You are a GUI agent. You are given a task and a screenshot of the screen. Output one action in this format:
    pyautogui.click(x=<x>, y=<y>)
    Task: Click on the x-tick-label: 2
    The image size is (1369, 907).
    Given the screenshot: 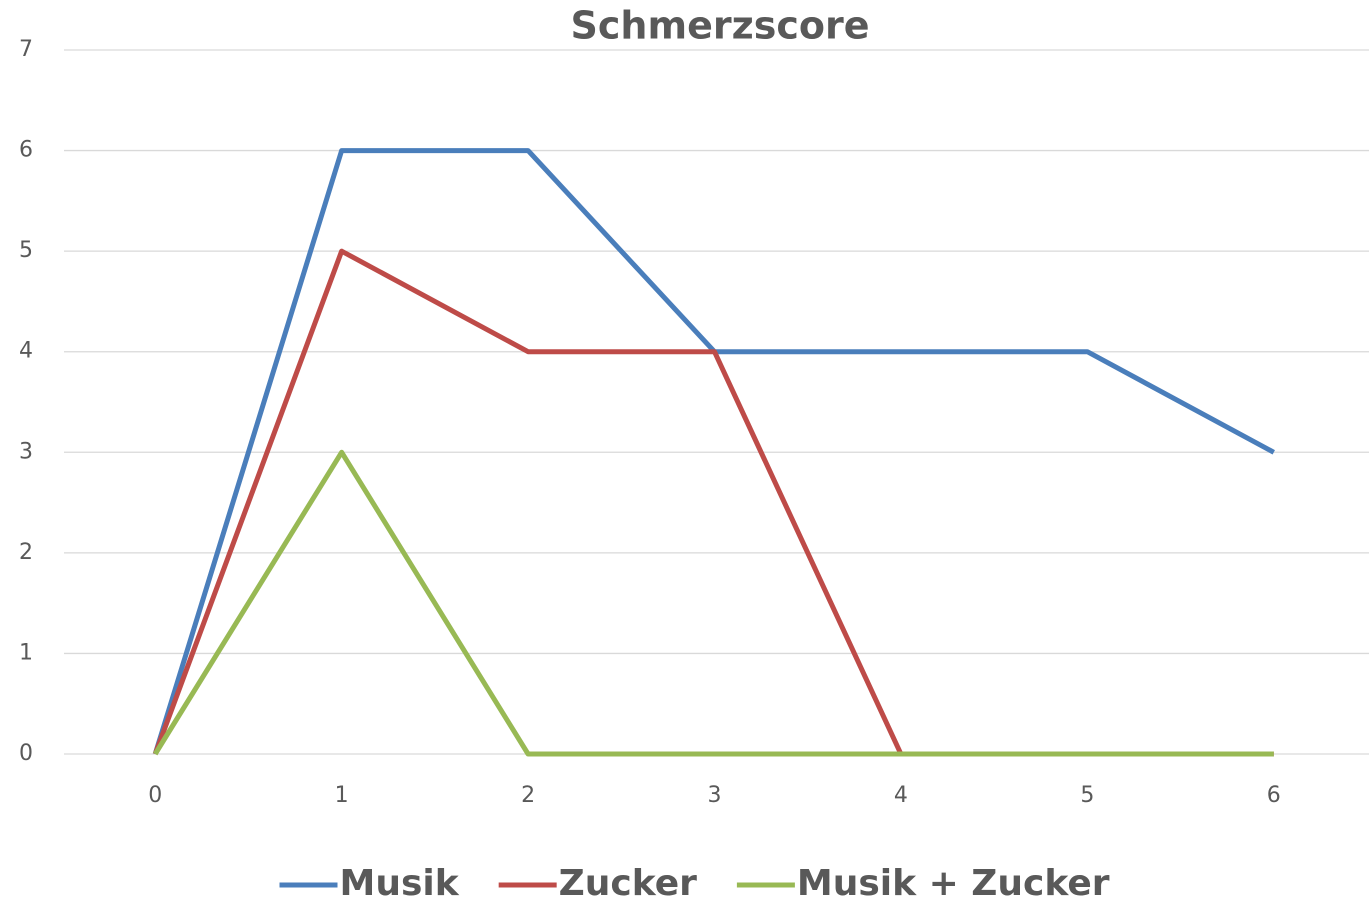 What is the action you would take?
    pyautogui.click(x=528, y=795)
    